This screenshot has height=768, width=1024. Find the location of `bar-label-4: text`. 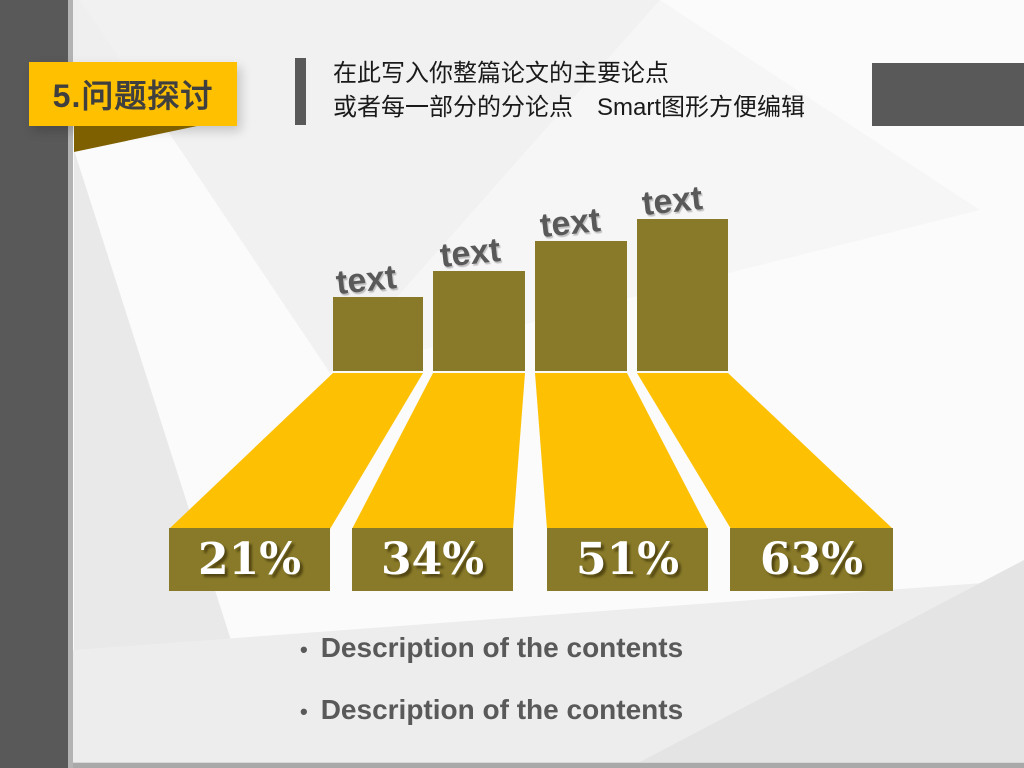

bar-label-4: text is located at coordinates (672, 201).